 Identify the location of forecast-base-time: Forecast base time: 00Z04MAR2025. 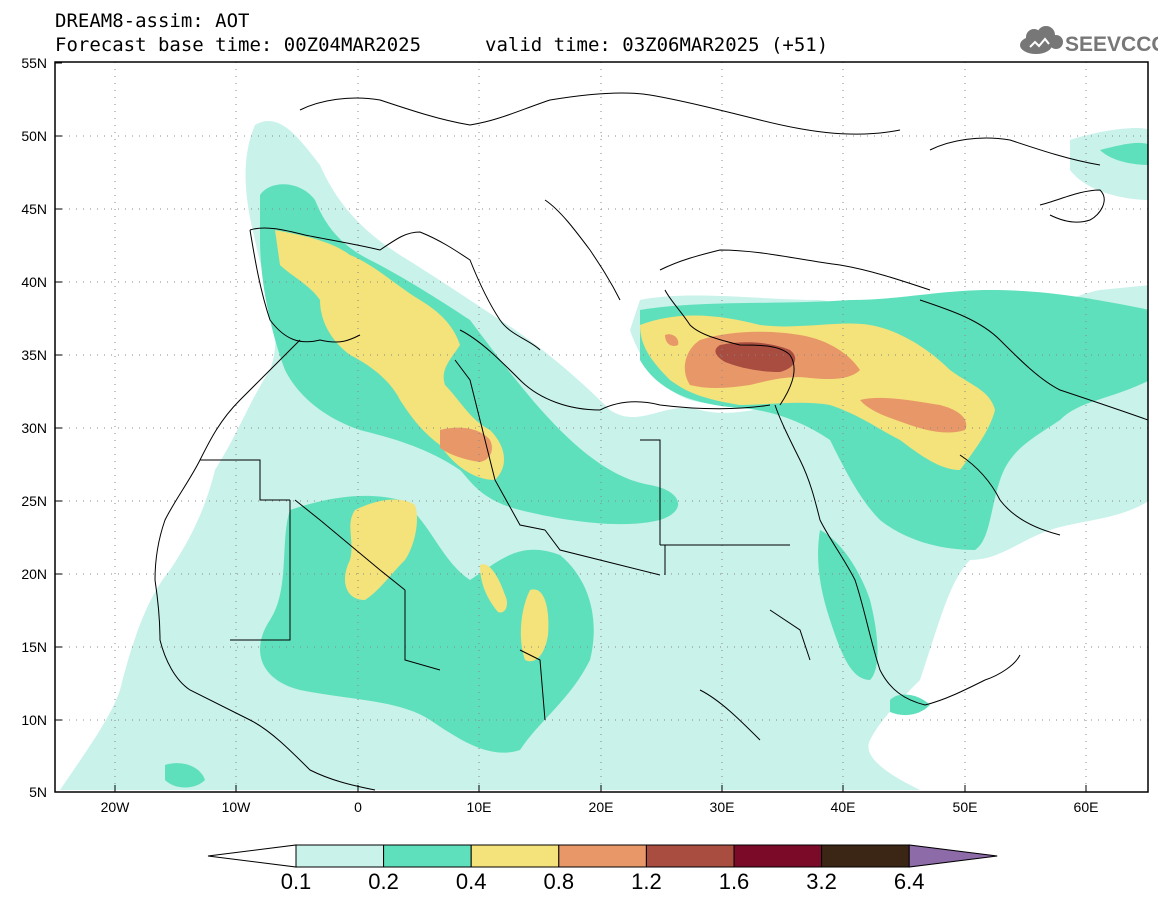
(238, 45).